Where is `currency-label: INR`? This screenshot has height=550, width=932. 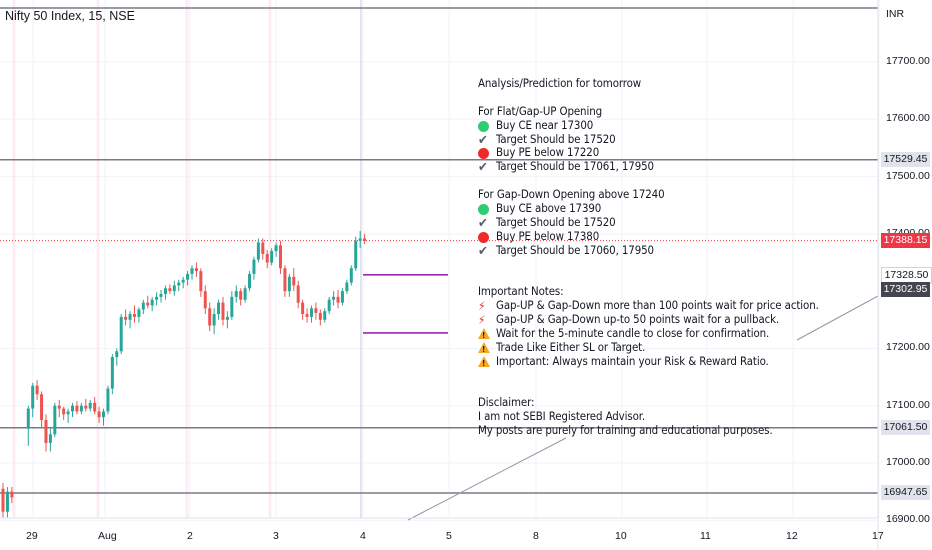
currency-label: INR is located at coordinates (895, 14).